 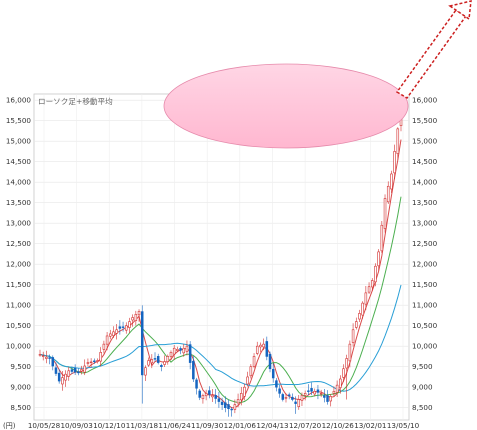 What do you see at coordinates (109, 425) in the screenshot?
I see `x-tick-label: 10/12/10` at bounding box center [109, 425].